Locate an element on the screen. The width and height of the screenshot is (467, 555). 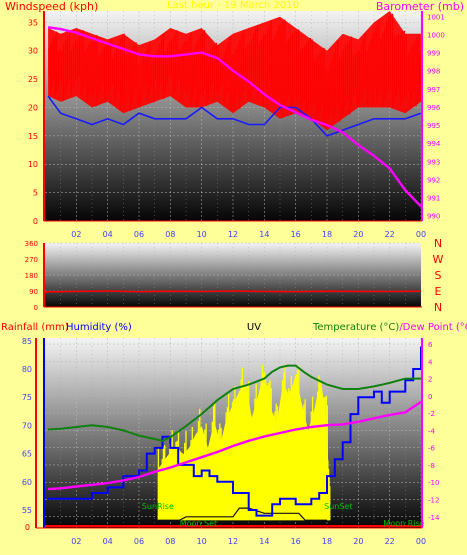
barometer-tick-label: 991 is located at coordinates (433, 198).